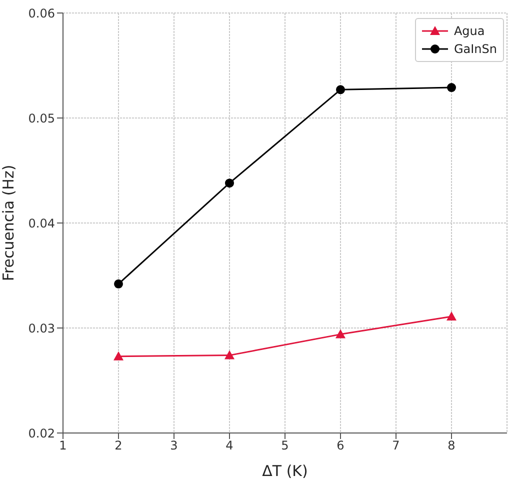  I want to click on x-tick-label: 1, so click(63, 445).